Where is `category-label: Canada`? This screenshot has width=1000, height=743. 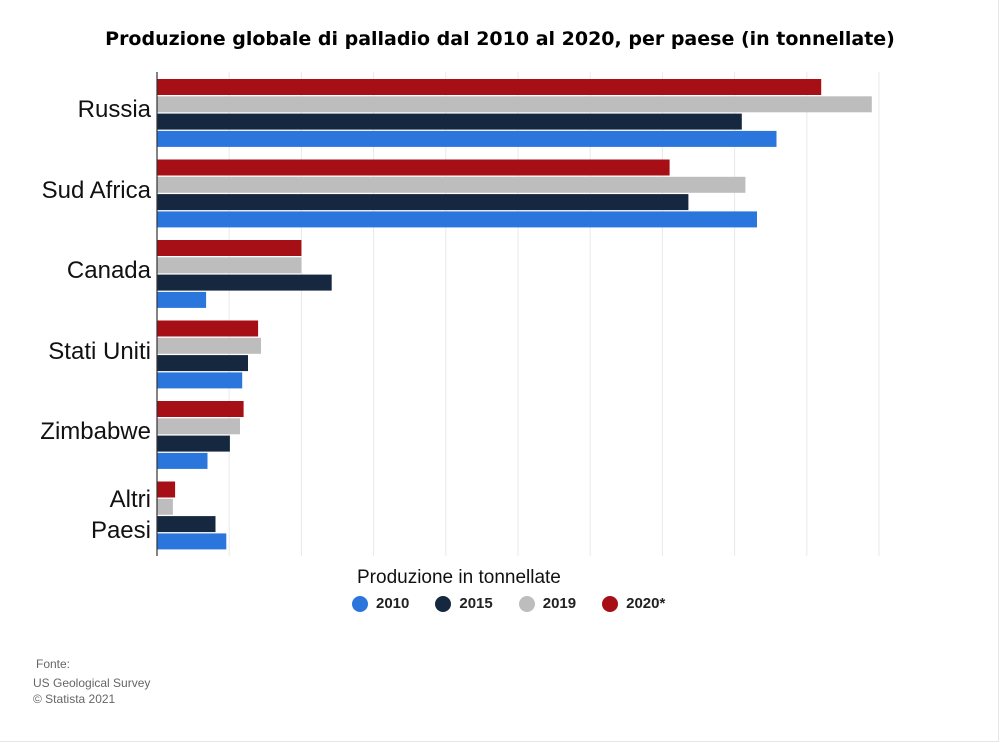 category-label: Canada is located at coordinates (108, 271).